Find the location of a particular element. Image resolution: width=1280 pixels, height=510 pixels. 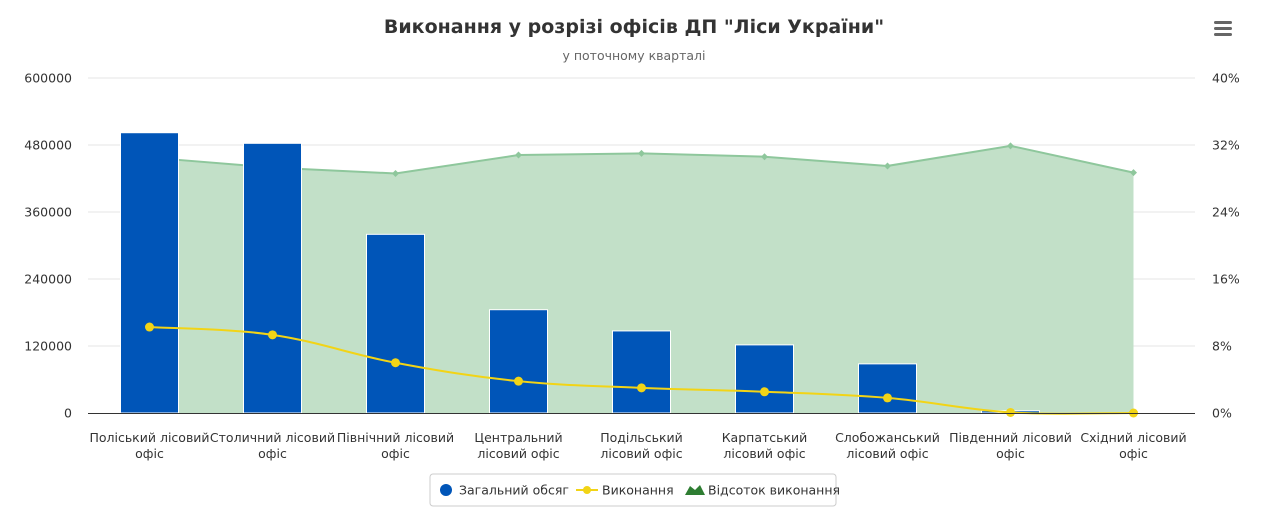

y-left-tick-label: 120000 is located at coordinates (48, 346).